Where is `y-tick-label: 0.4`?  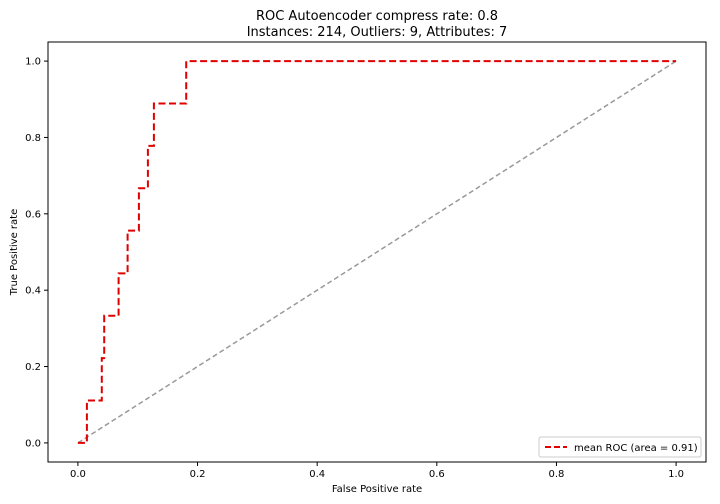
y-tick-label: 0.4 is located at coordinates (33, 291).